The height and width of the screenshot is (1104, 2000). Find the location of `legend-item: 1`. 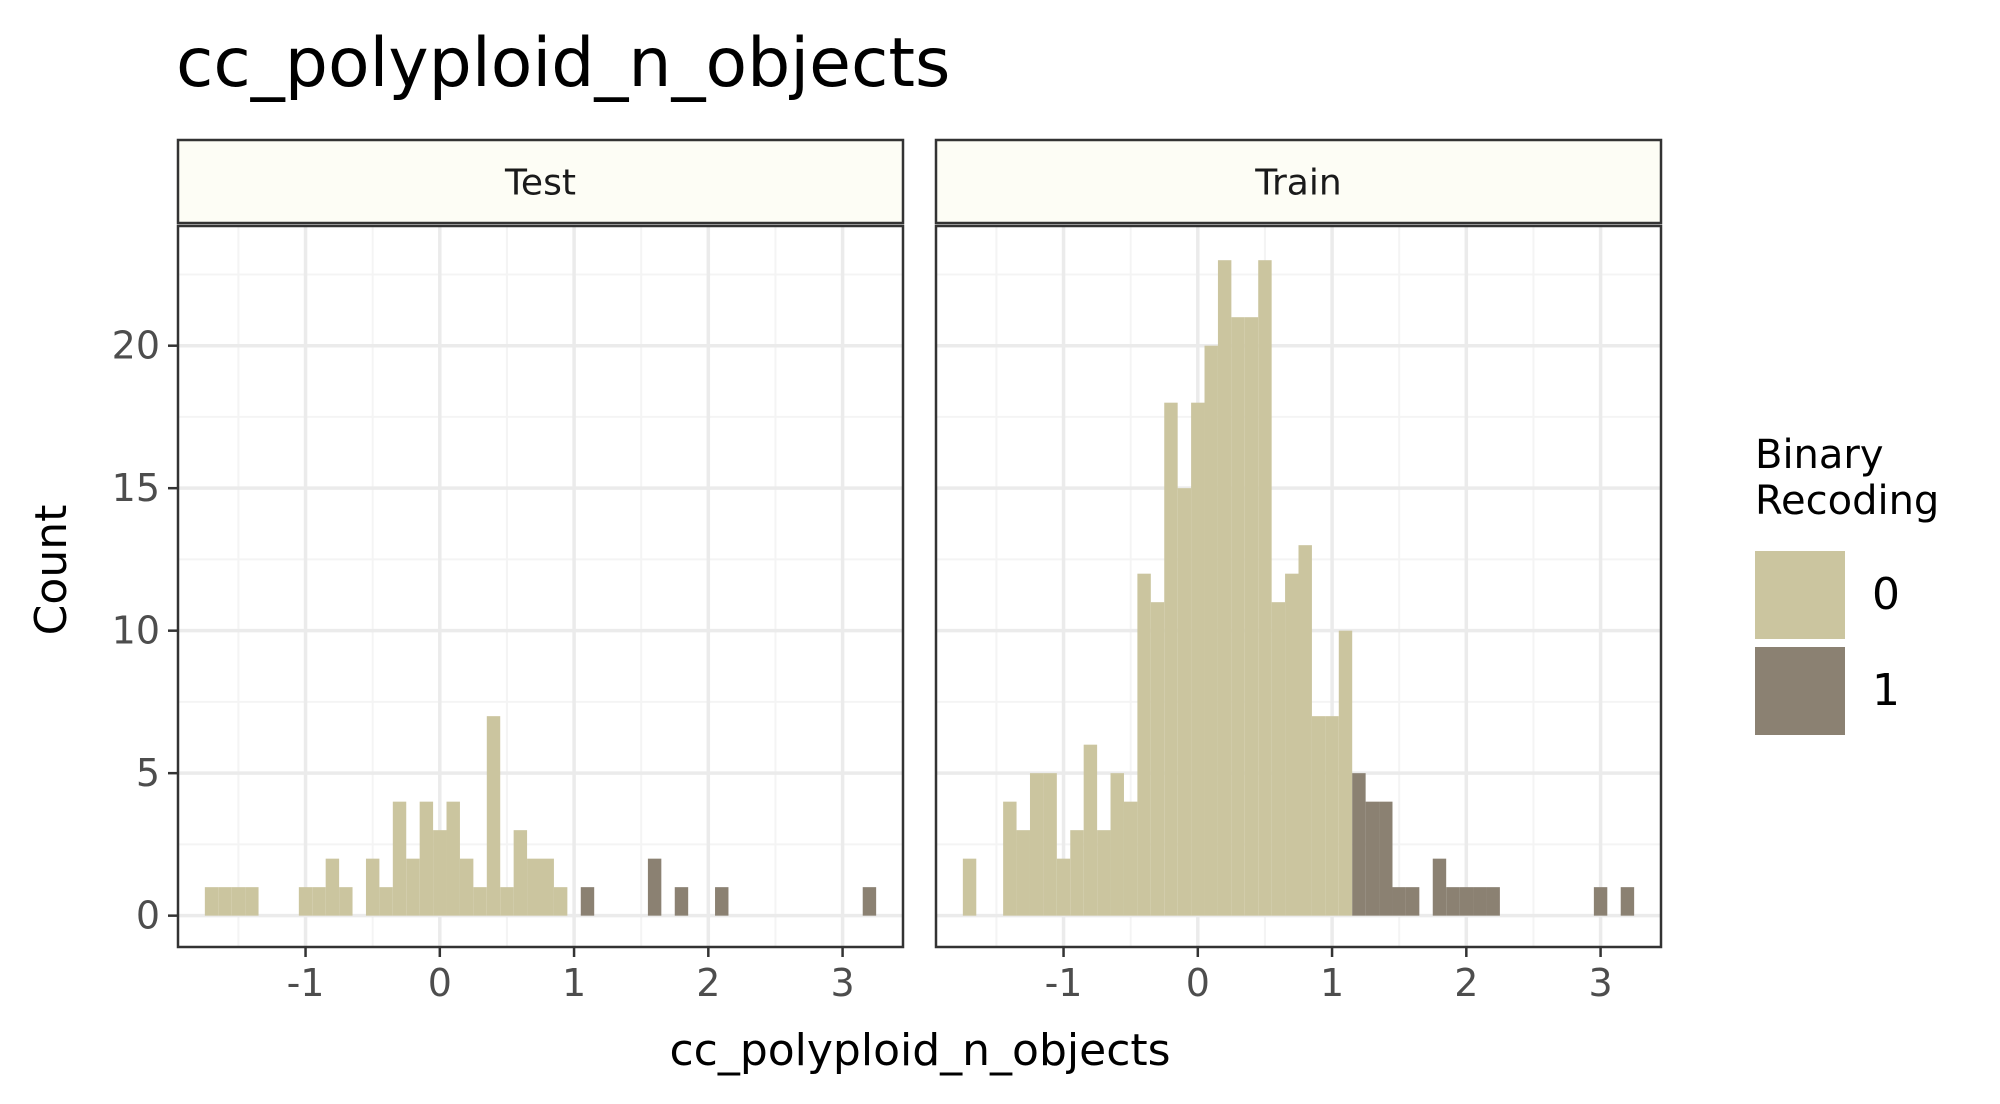

legend-item: 1 is located at coordinates (1827, 691).